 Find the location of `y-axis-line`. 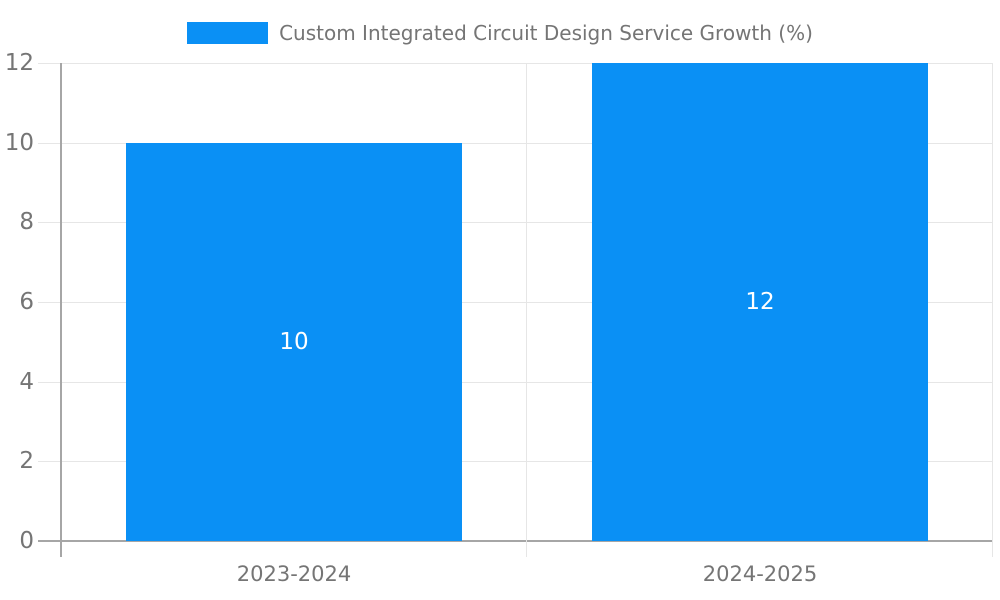

y-axis-line is located at coordinates (61, 310).